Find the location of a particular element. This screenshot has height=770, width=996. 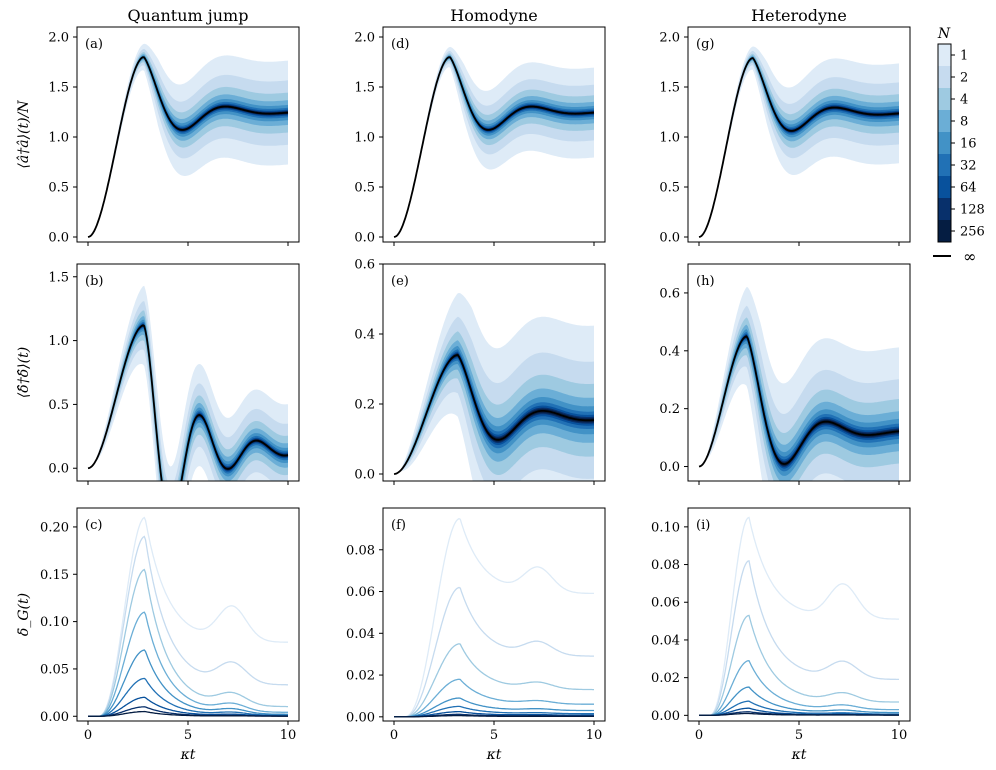

panel-label: (e) is located at coordinates (400, 281).